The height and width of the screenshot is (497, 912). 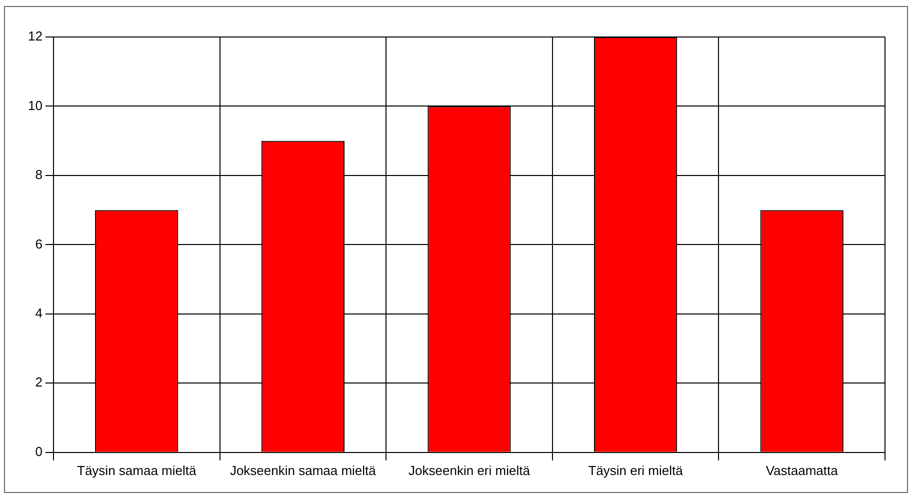 I want to click on y-tick-label: 0, so click(x=38, y=451).